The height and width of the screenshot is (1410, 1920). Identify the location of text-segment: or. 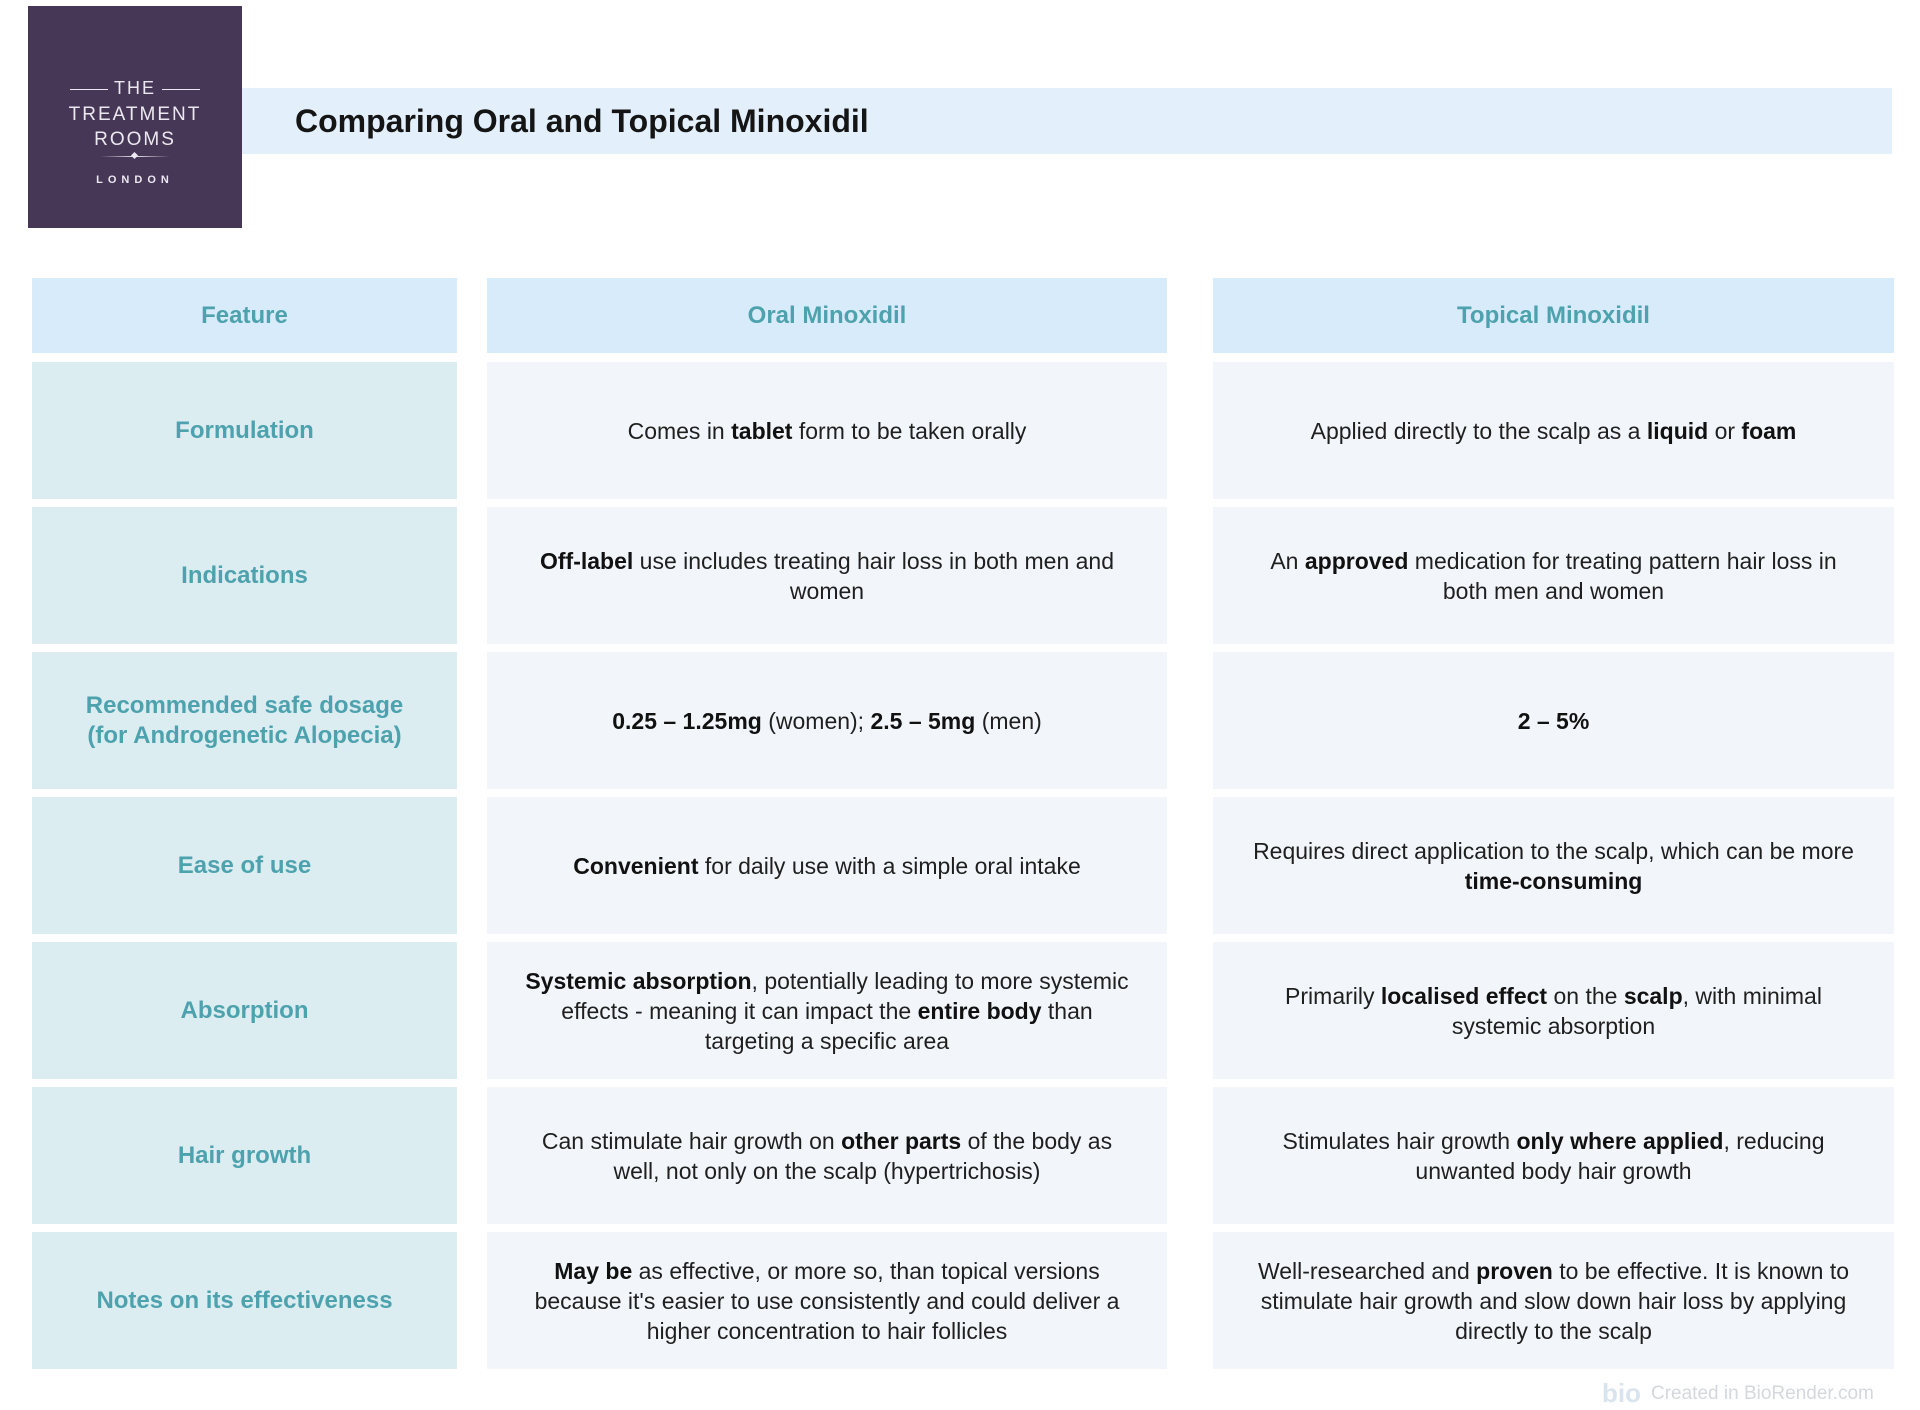
(1725, 430).